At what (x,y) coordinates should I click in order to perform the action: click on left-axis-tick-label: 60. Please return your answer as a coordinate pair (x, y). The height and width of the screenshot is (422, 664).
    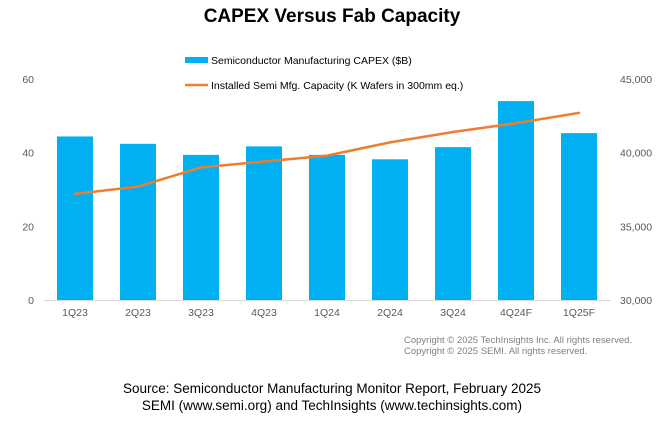
    Looking at the image, I should click on (28, 80).